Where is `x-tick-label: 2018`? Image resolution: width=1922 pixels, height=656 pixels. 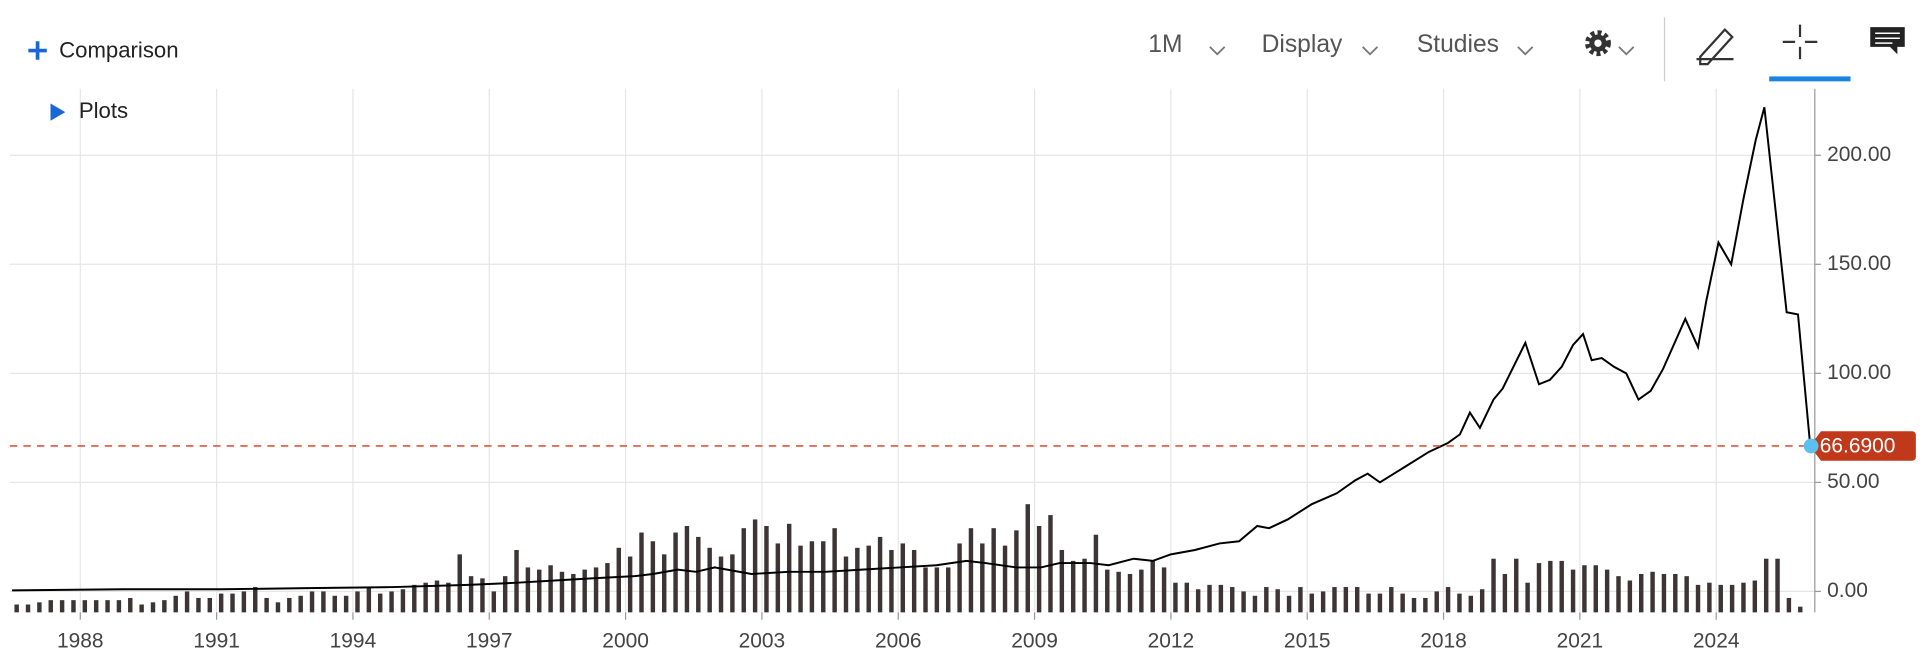
x-tick-label: 2018 is located at coordinates (1443, 640).